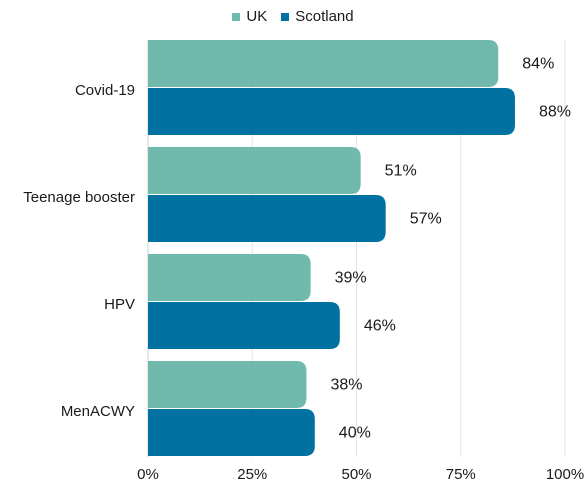 The width and height of the screenshot is (586, 481). What do you see at coordinates (236, 16) in the screenshot?
I see `legend-swatch-uk` at bounding box center [236, 16].